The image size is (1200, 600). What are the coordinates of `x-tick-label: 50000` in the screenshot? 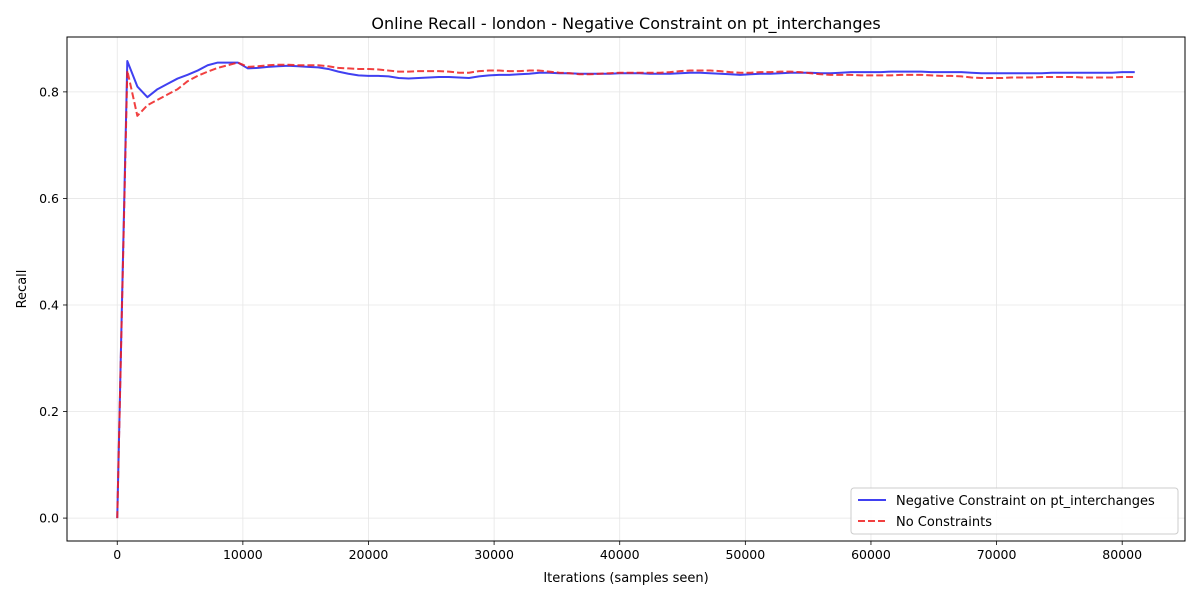 It's located at (745, 554).